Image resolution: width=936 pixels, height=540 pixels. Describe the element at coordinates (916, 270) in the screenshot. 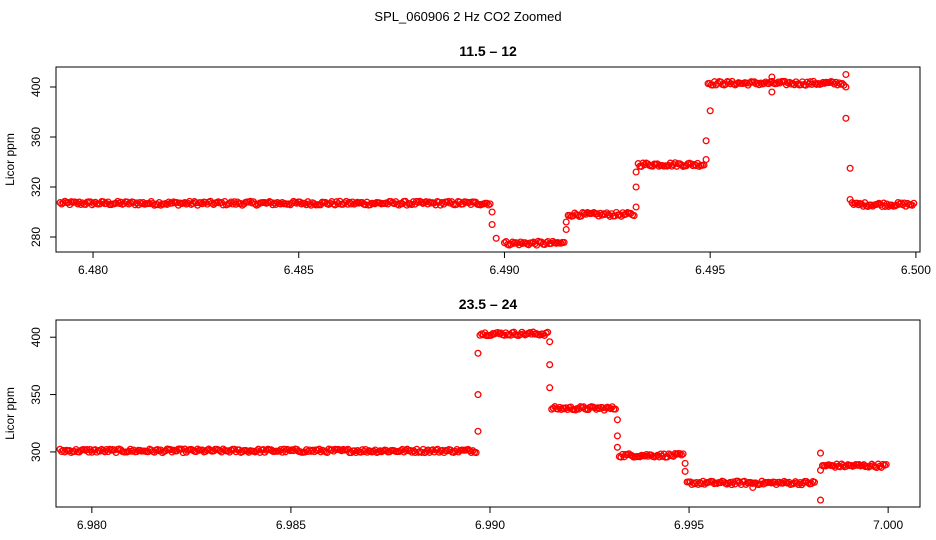

I see `x-tick-label: 6.500` at that location.